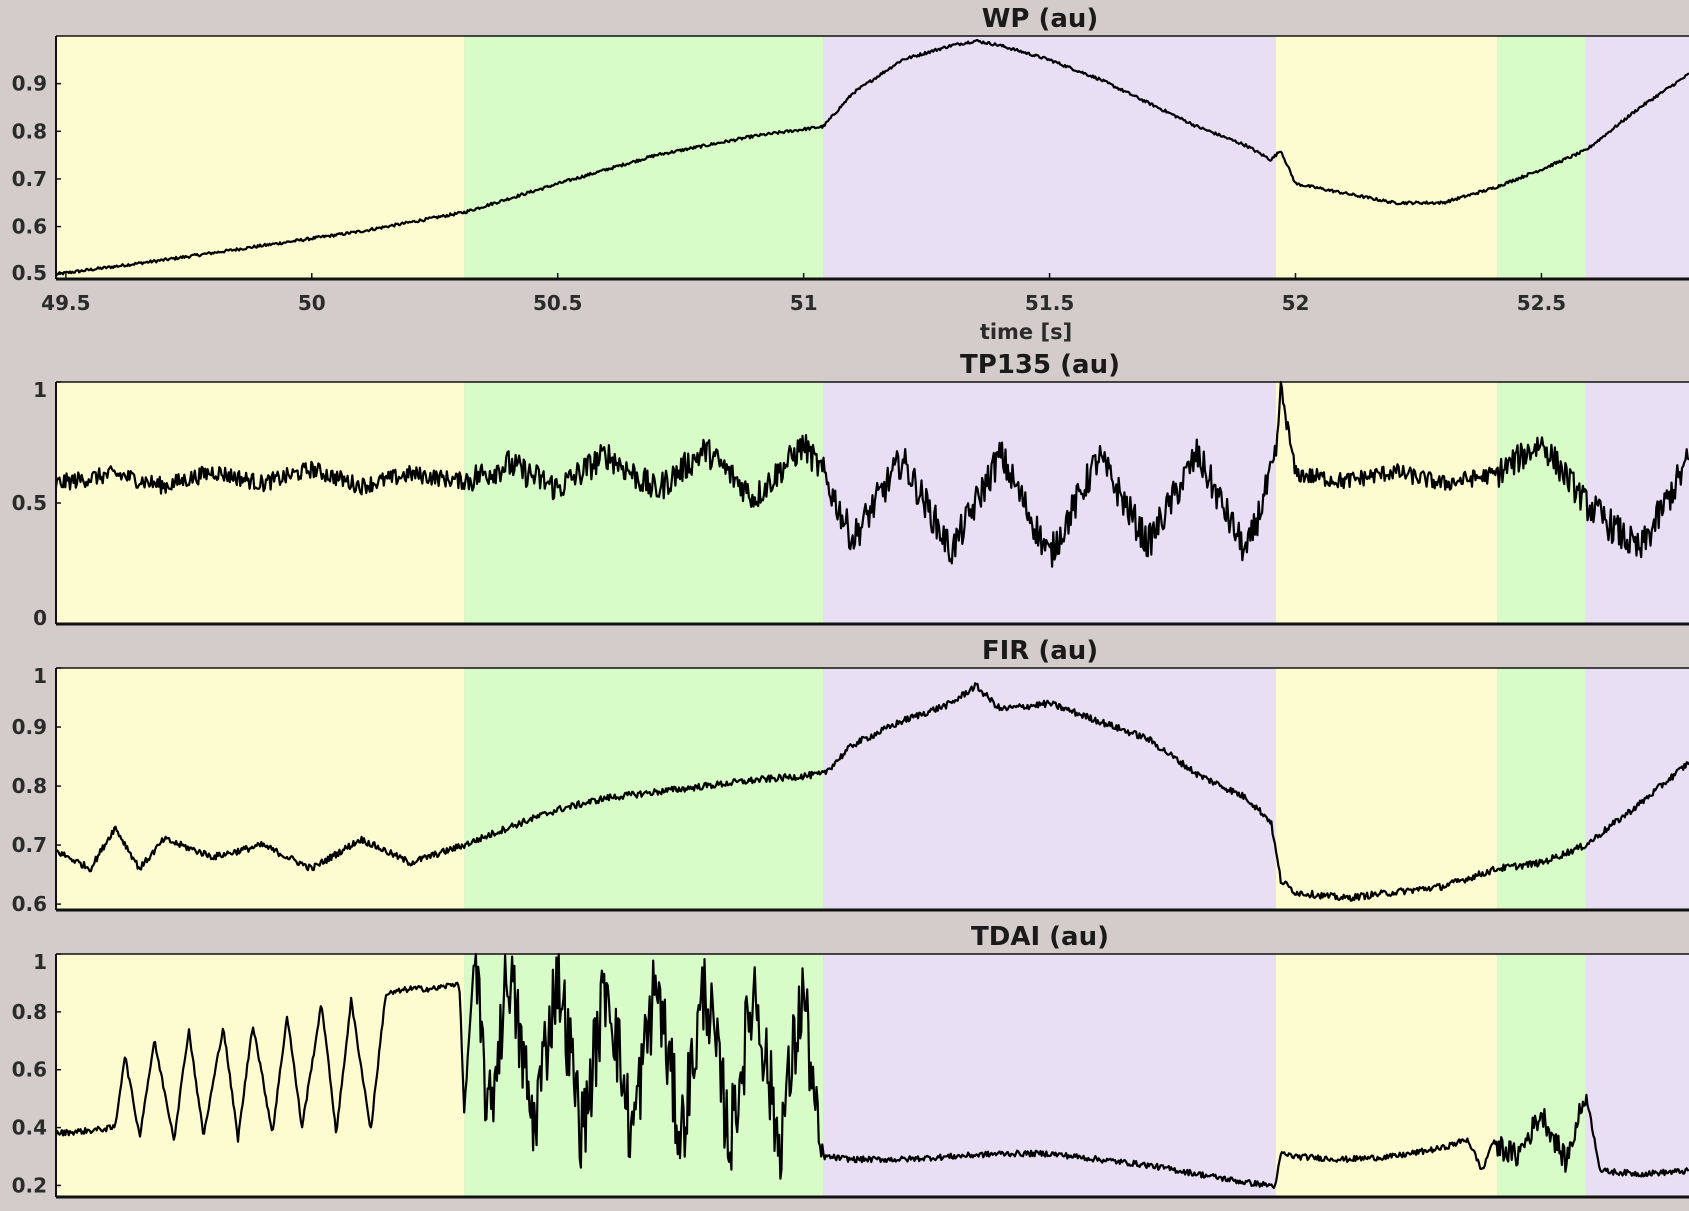 This screenshot has width=1689, height=1211. Describe the element at coordinates (1040, 19) in the screenshot. I see `panel-title: WP (au)` at that location.